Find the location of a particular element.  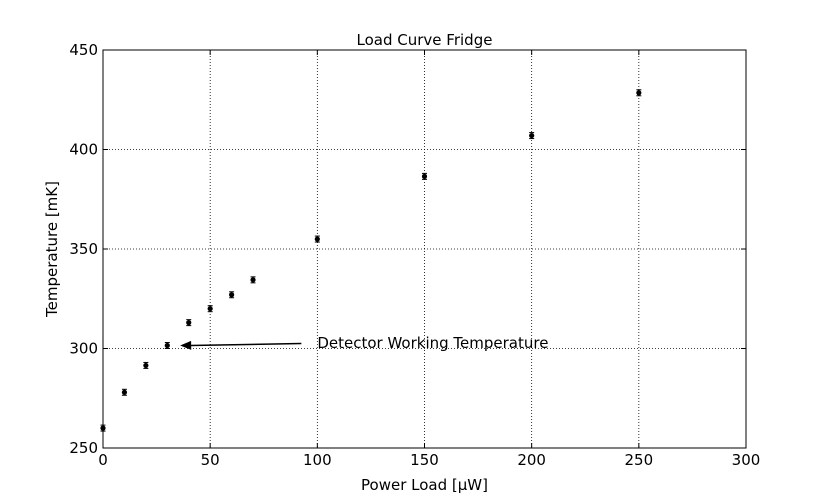

x-tick-label: 150 is located at coordinates (424, 460).